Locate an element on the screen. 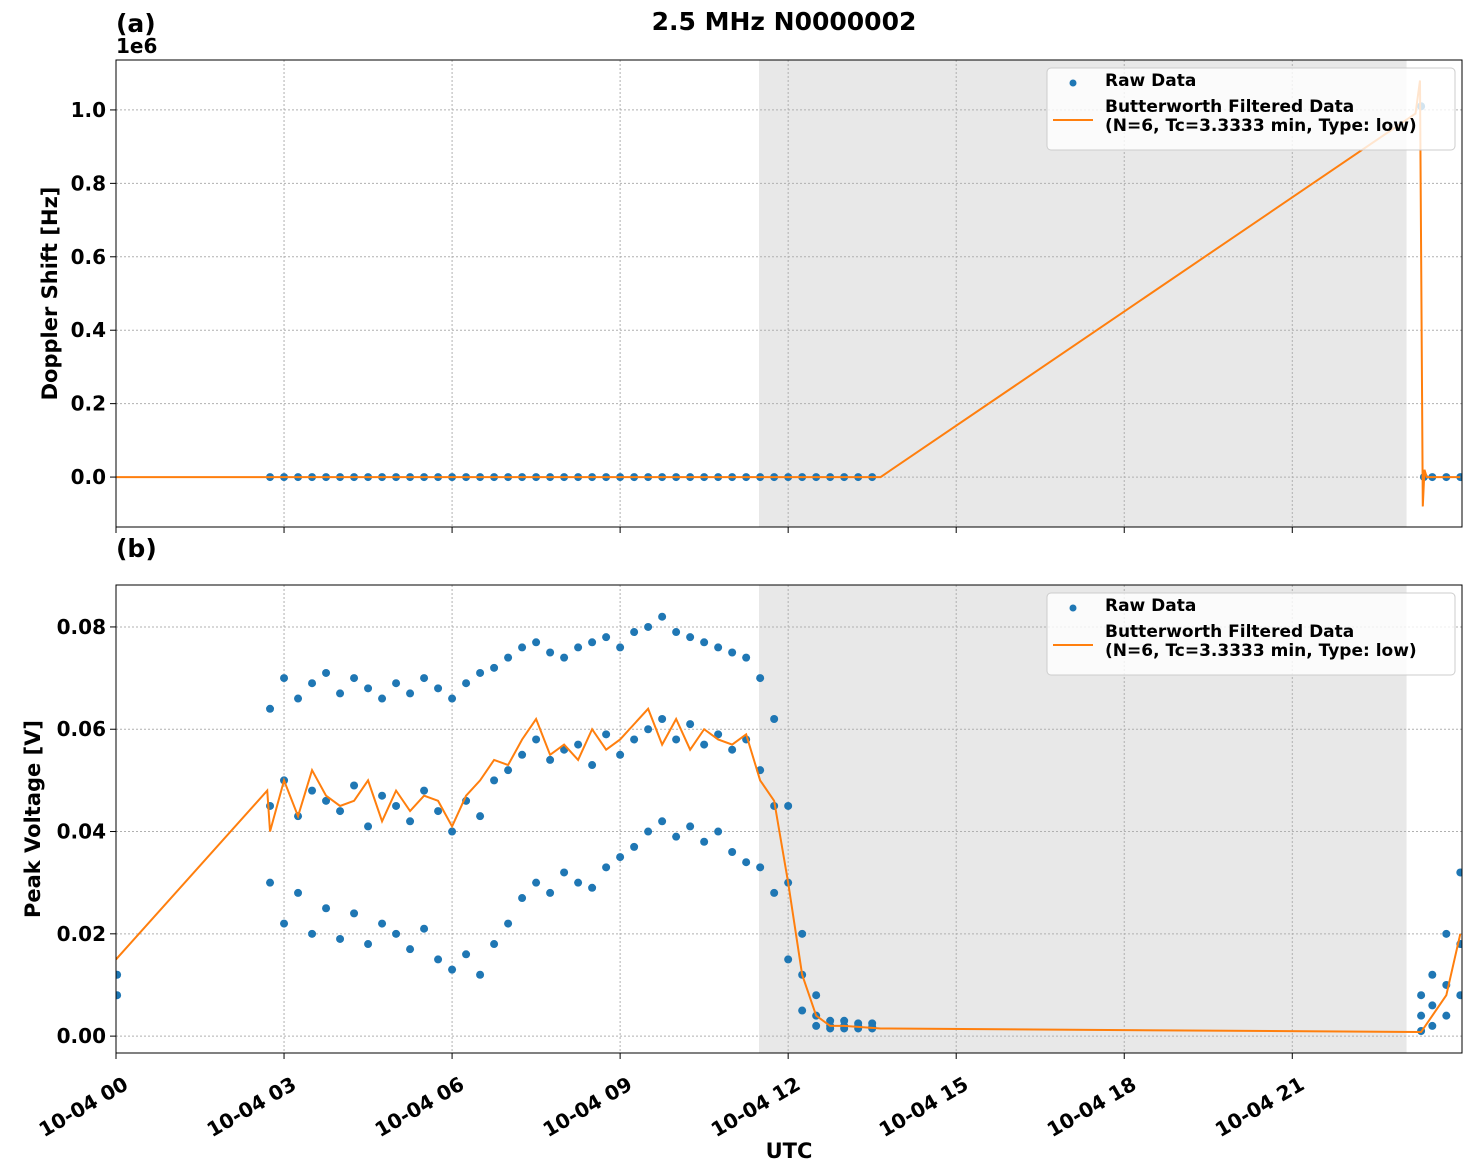  y-tick-label: 0.04 is located at coordinates (81, 832).